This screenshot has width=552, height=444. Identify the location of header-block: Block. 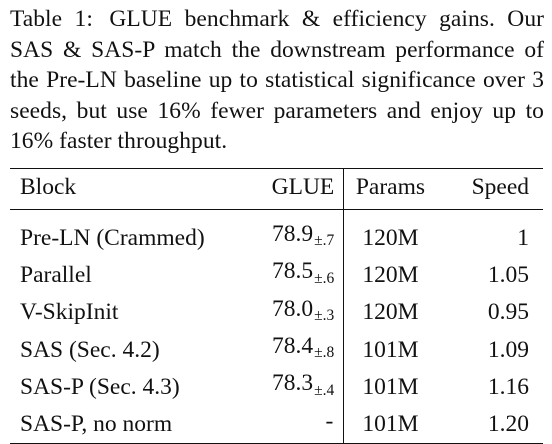
(128, 189).